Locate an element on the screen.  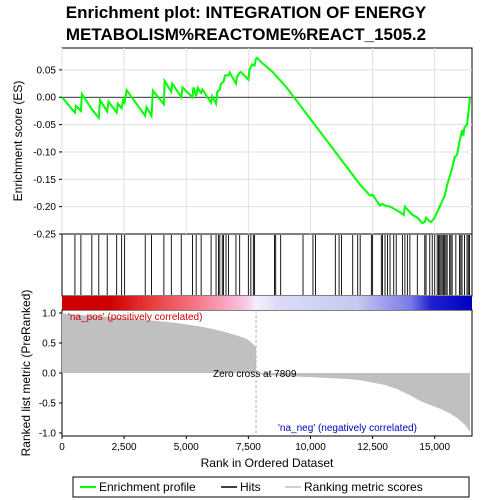
zero-cross-label: Zero cross at 7809 is located at coordinates (255, 374).